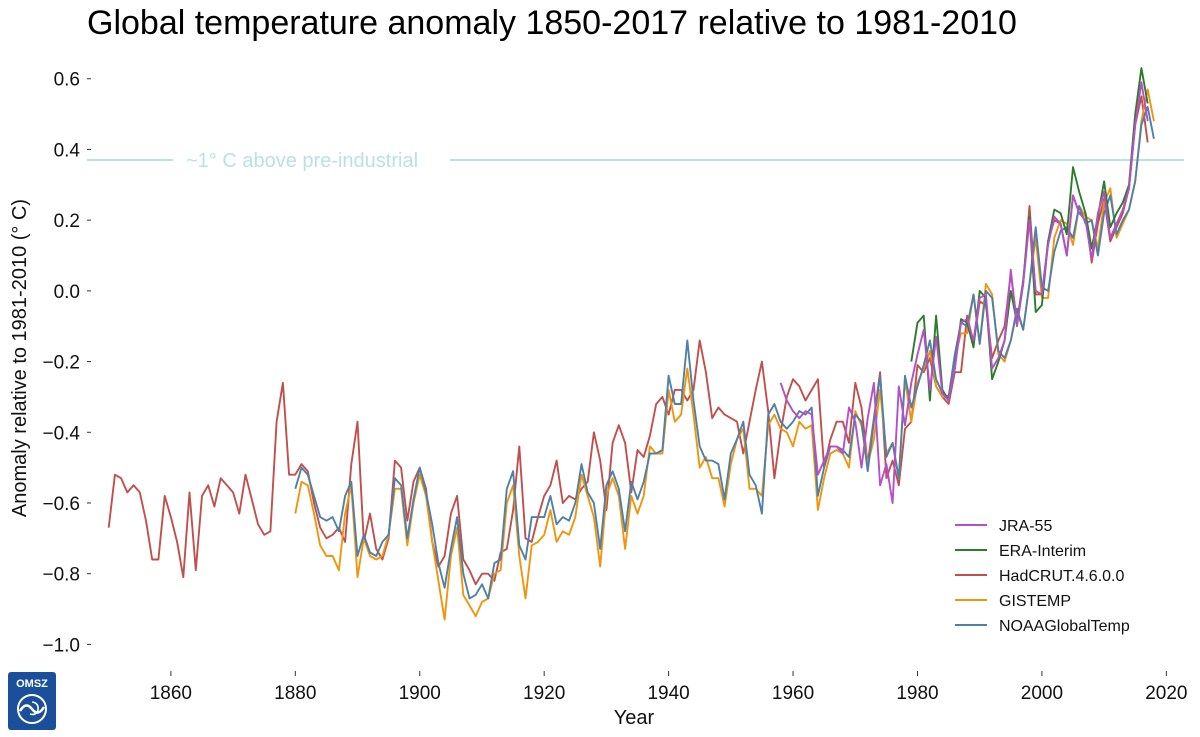 This screenshot has width=1200, height=737. Describe the element at coordinates (1042, 693) in the screenshot. I see `x-tick-label: 2000` at that location.